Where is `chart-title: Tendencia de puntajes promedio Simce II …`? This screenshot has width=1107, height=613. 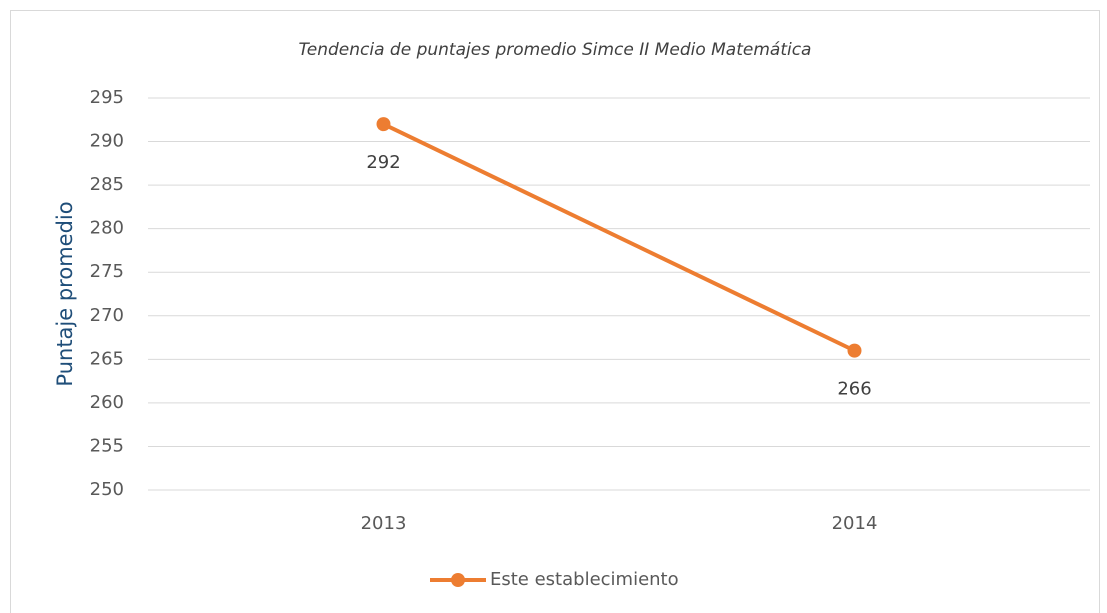 chart-title: Tendencia de puntajes promedio Simce II … is located at coordinates (555, 50).